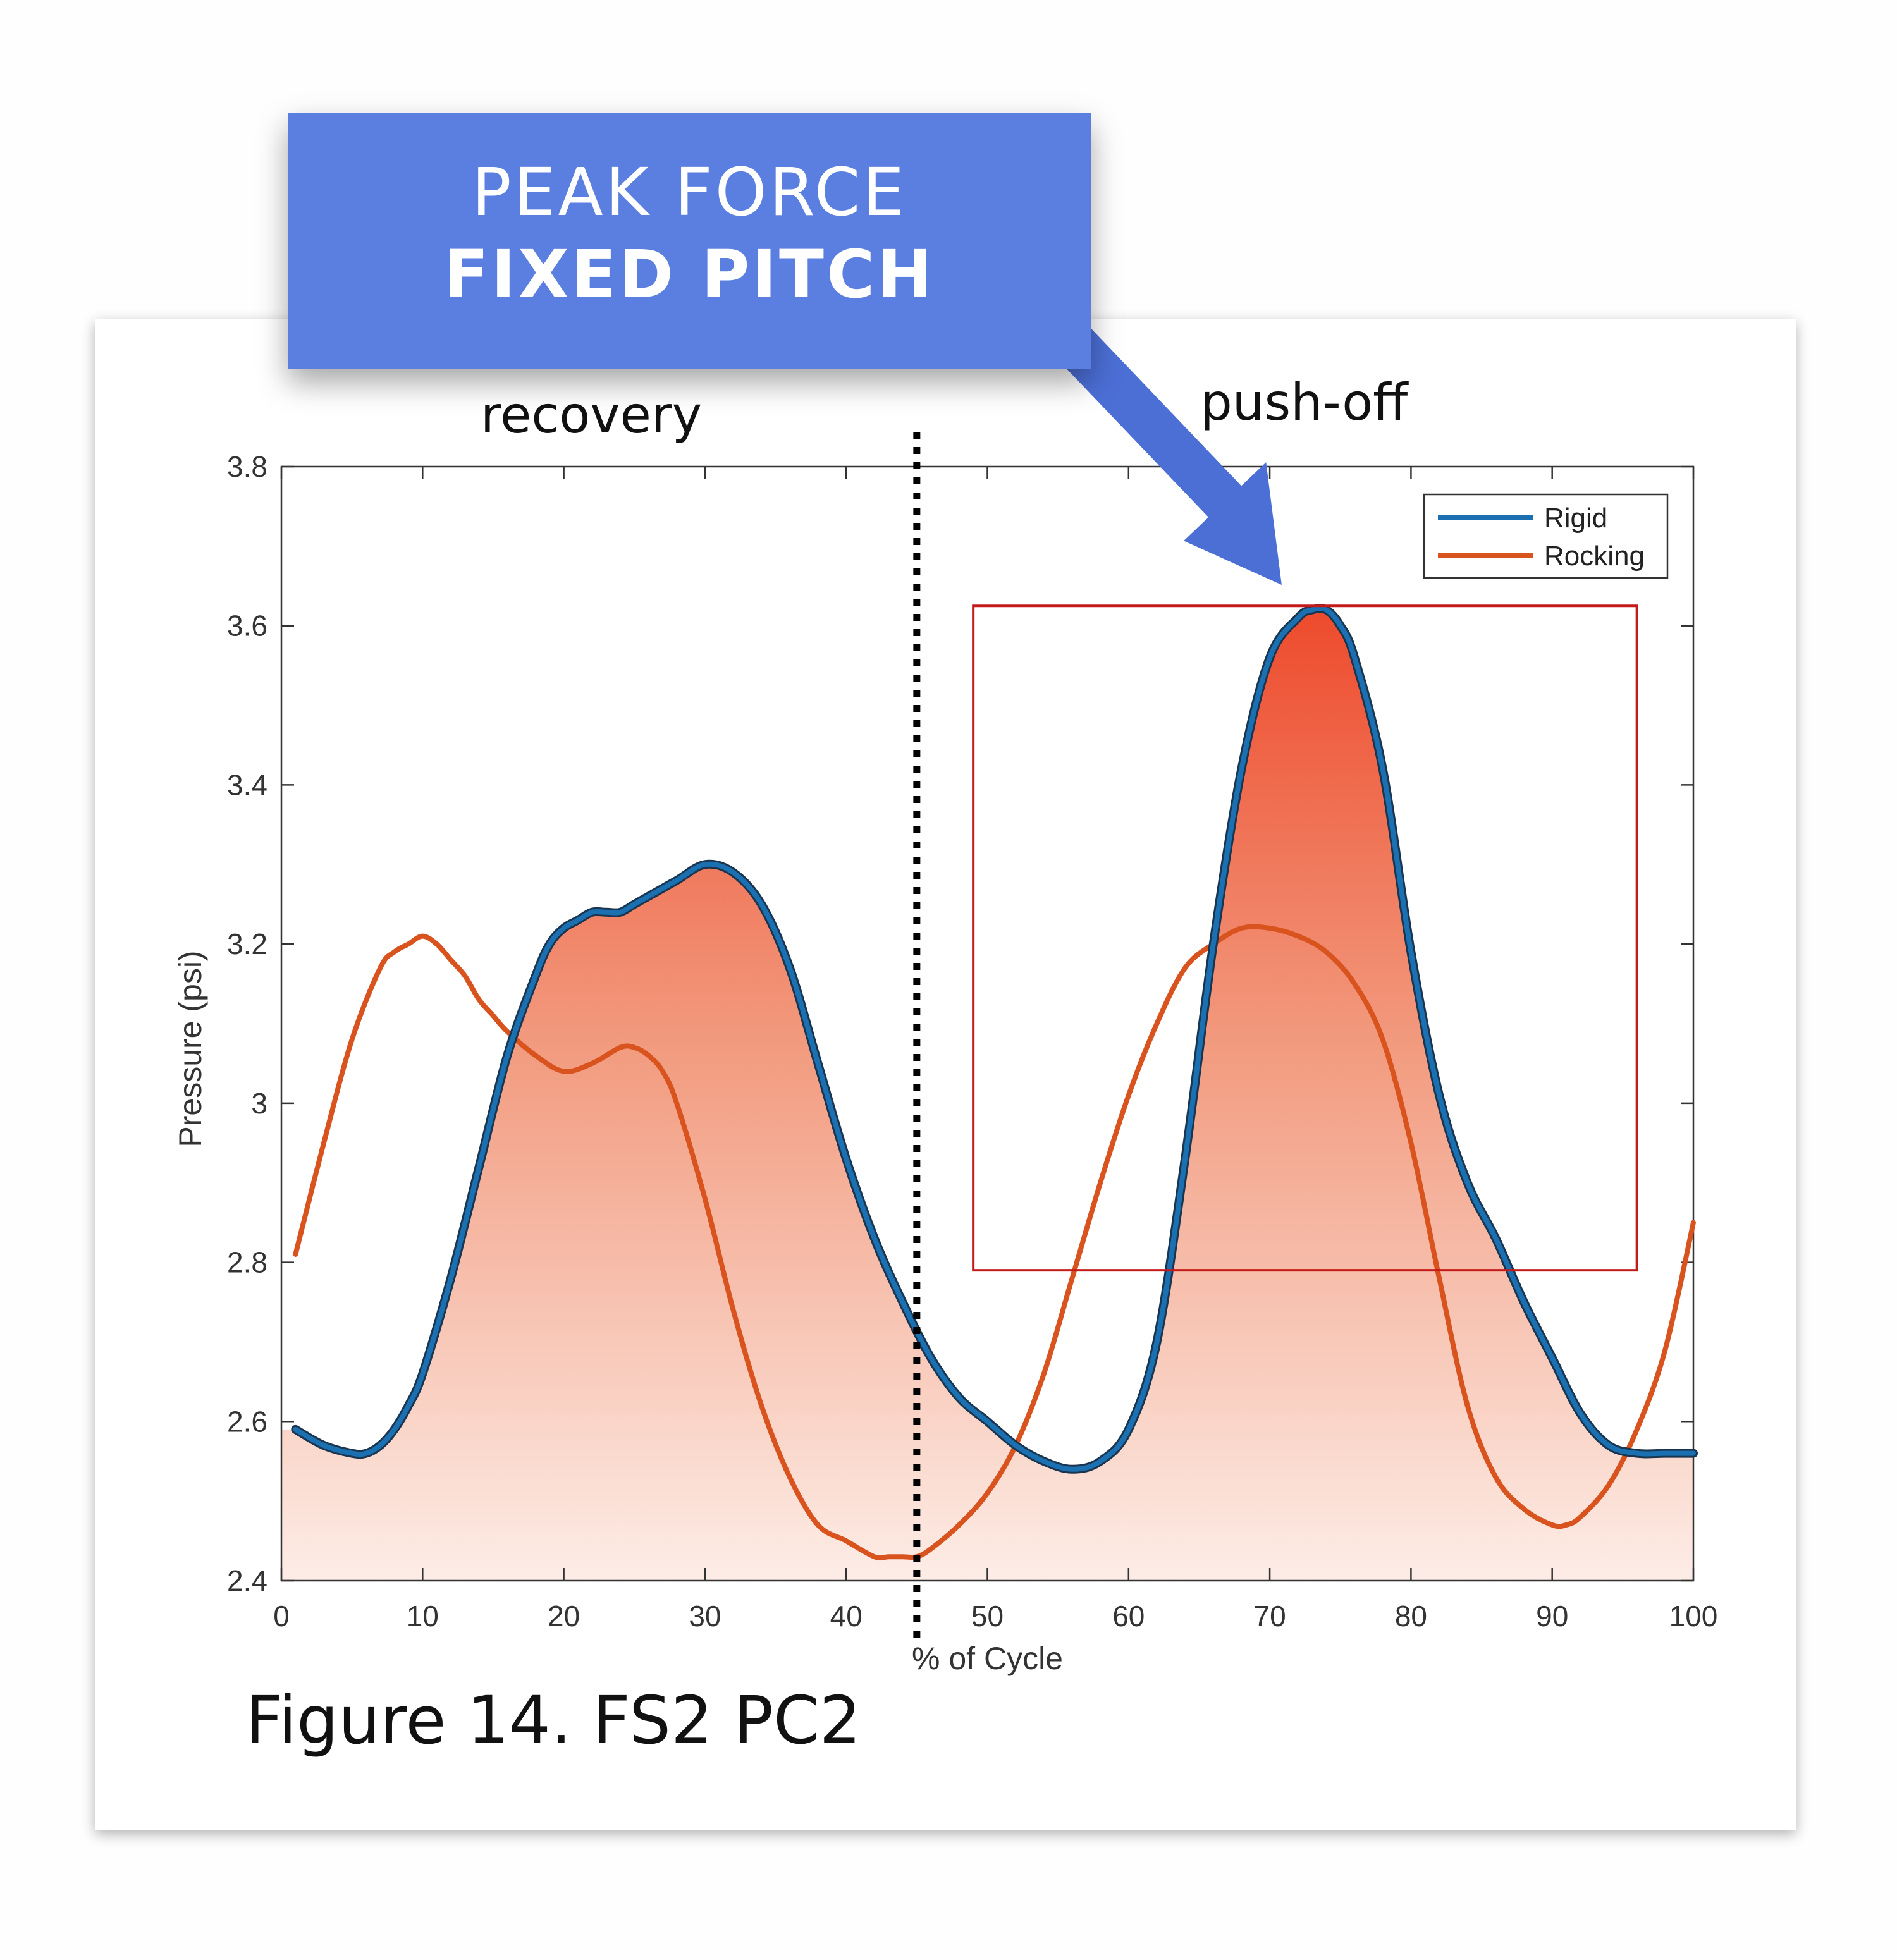  What do you see at coordinates (553, 1720) in the screenshot?
I see `figure-caption: Figure 14. FS2 PC2` at bounding box center [553, 1720].